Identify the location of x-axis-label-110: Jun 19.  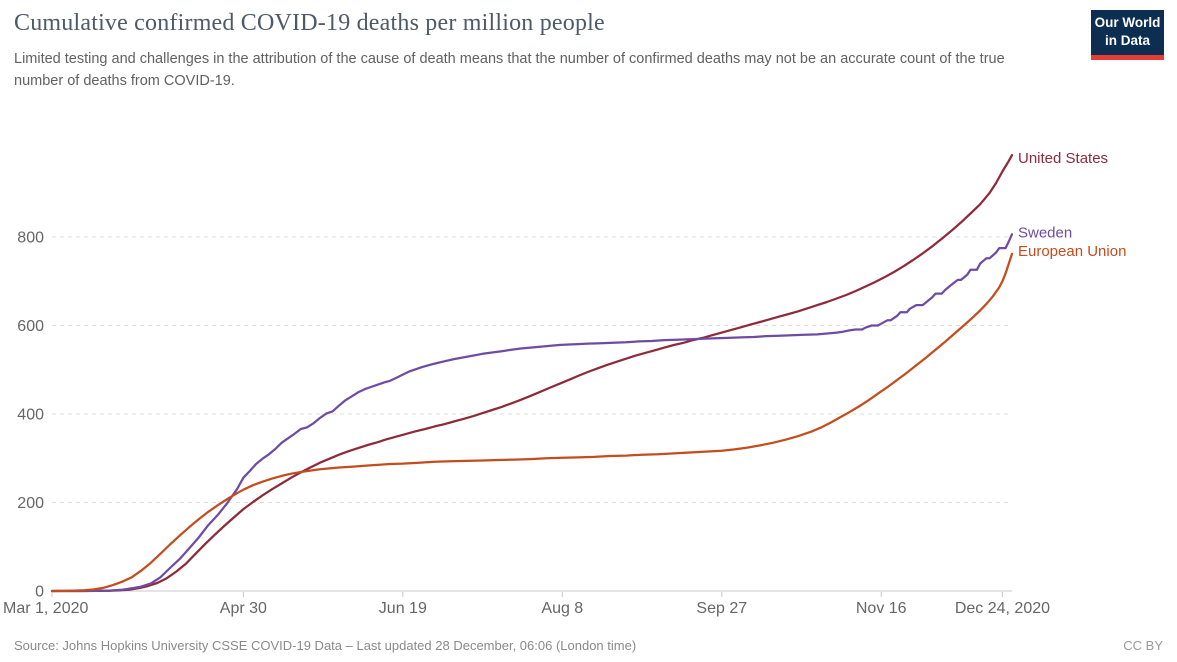
(403, 608).